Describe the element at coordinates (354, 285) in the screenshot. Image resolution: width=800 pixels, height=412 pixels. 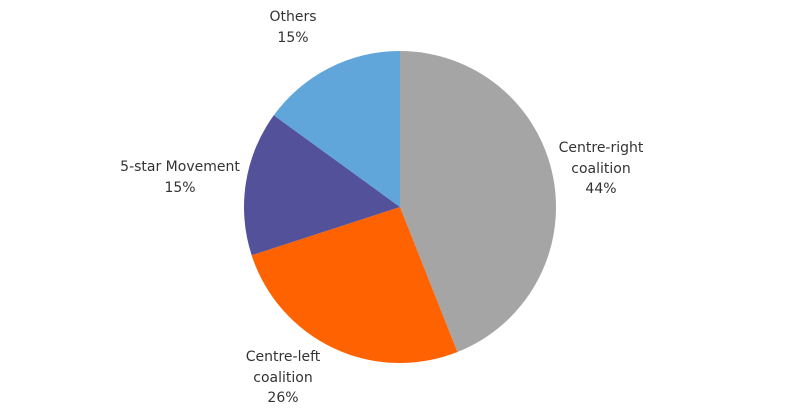
I see `pie-slice-centre-left-coalition` at that location.